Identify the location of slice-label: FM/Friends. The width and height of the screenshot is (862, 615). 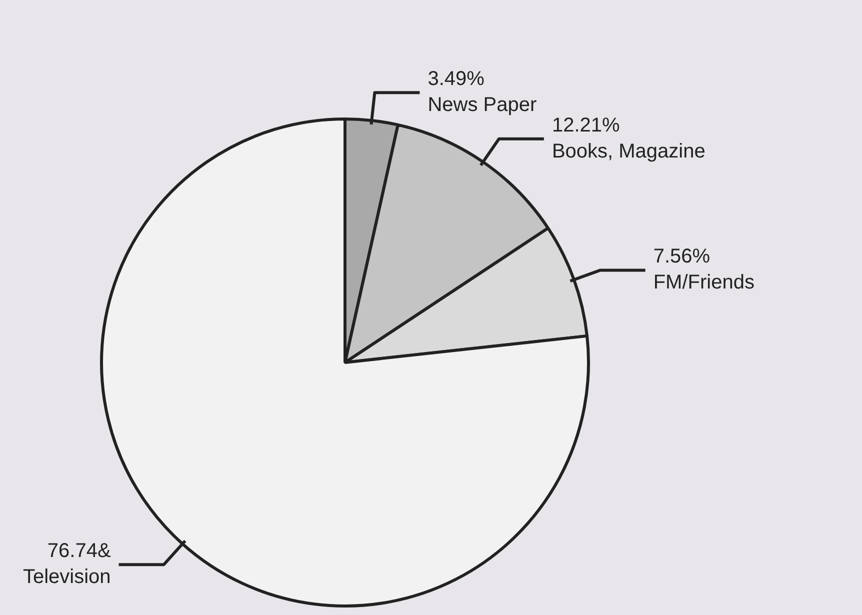
(703, 283).